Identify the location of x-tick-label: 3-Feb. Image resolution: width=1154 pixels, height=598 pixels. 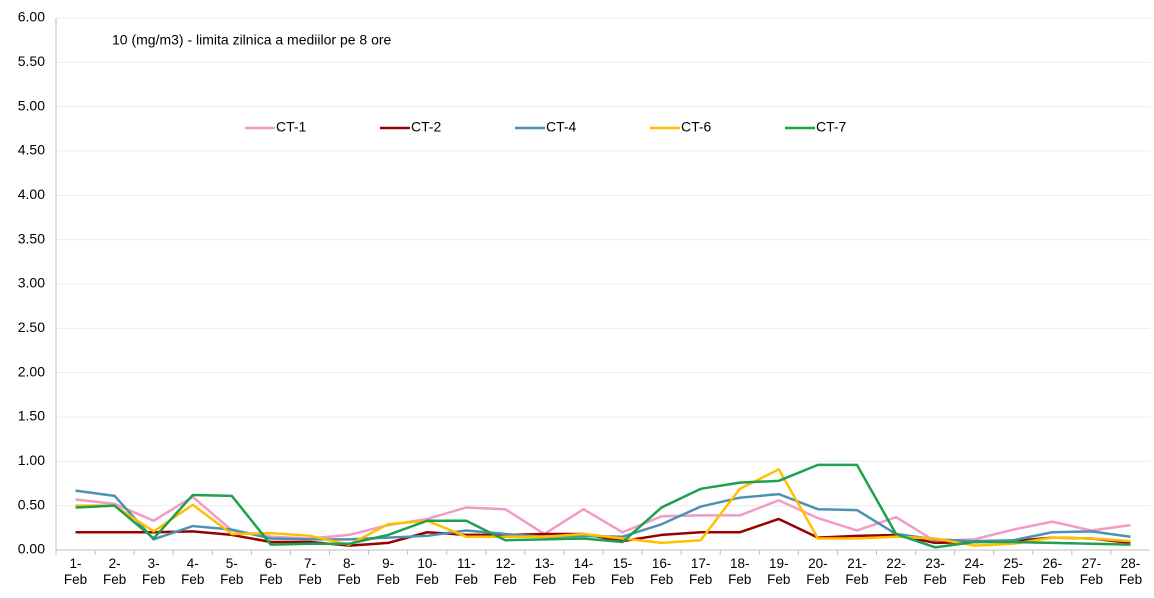
(154, 571).